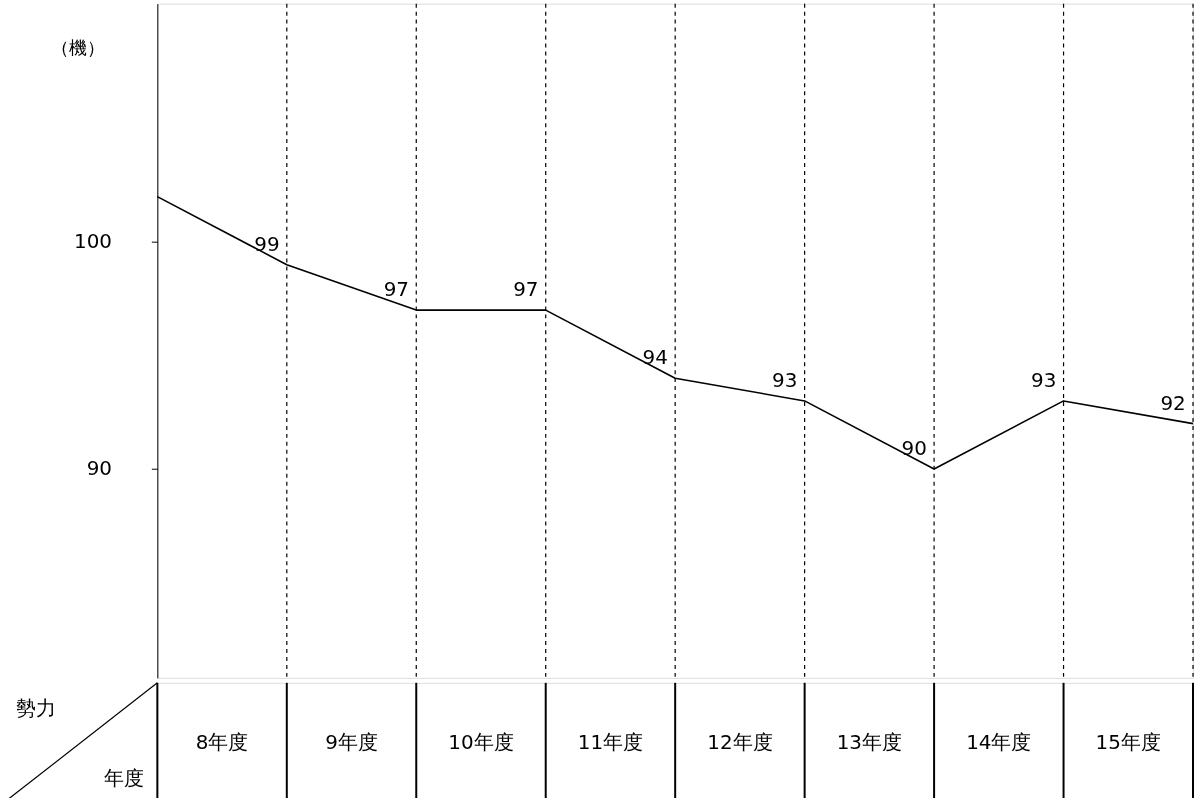  I want to click on x-tick-label: 9年度, so click(351, 743).